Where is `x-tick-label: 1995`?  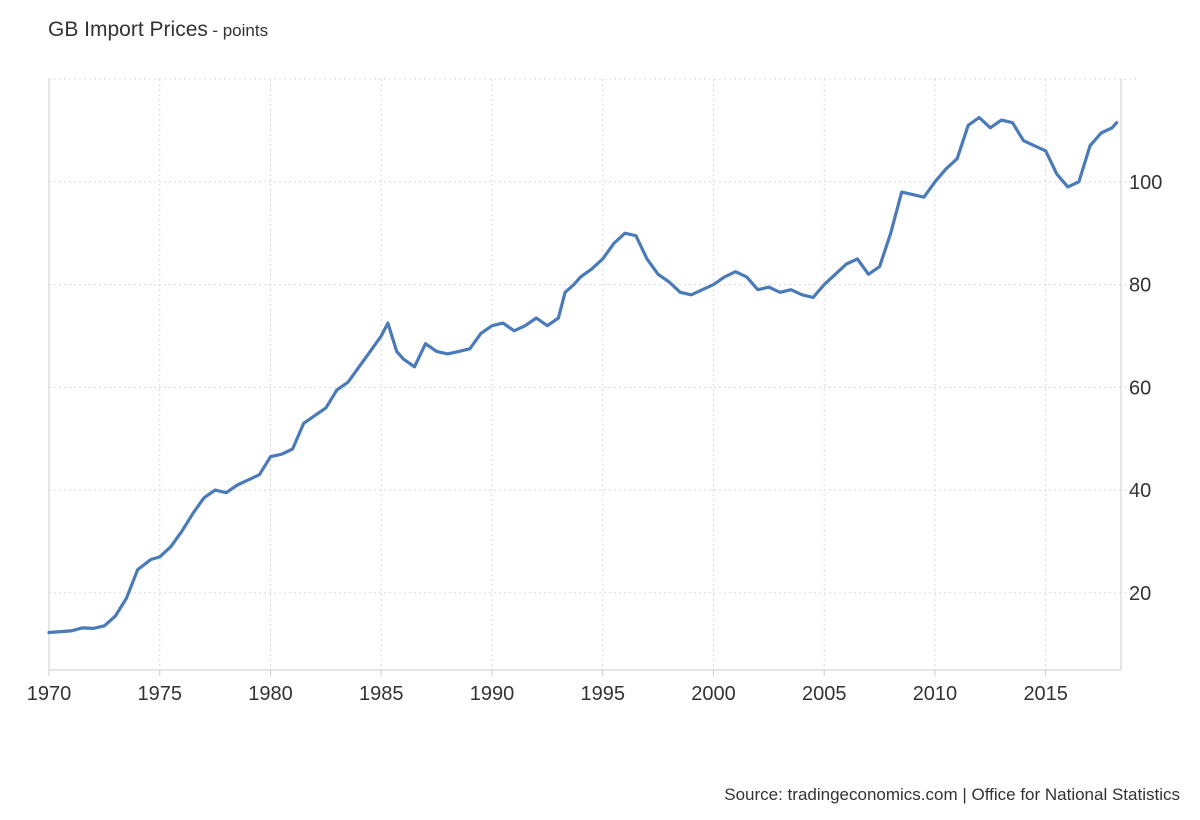
x-tick-label: 1995 is located at coordinates (602, 694).